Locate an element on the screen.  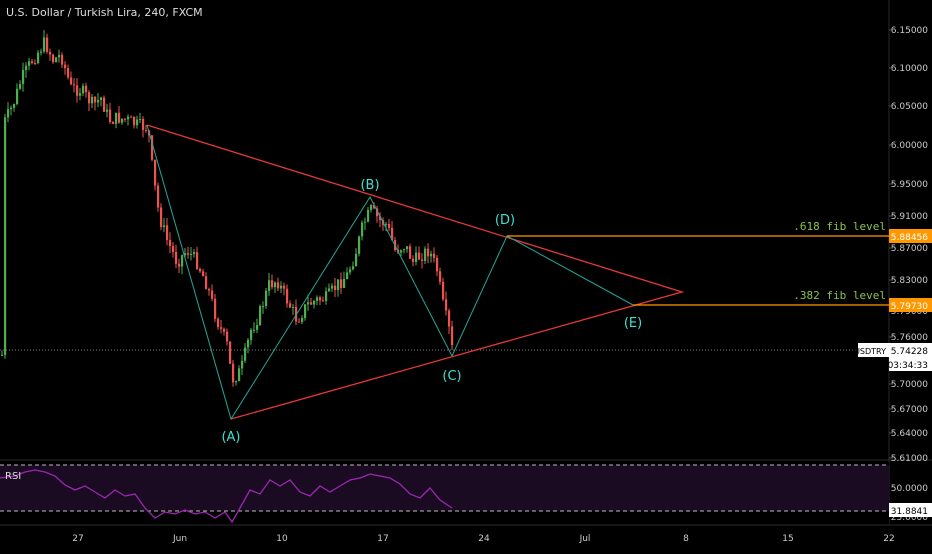
time-tick: 15 is located at coordinates (787, 539).